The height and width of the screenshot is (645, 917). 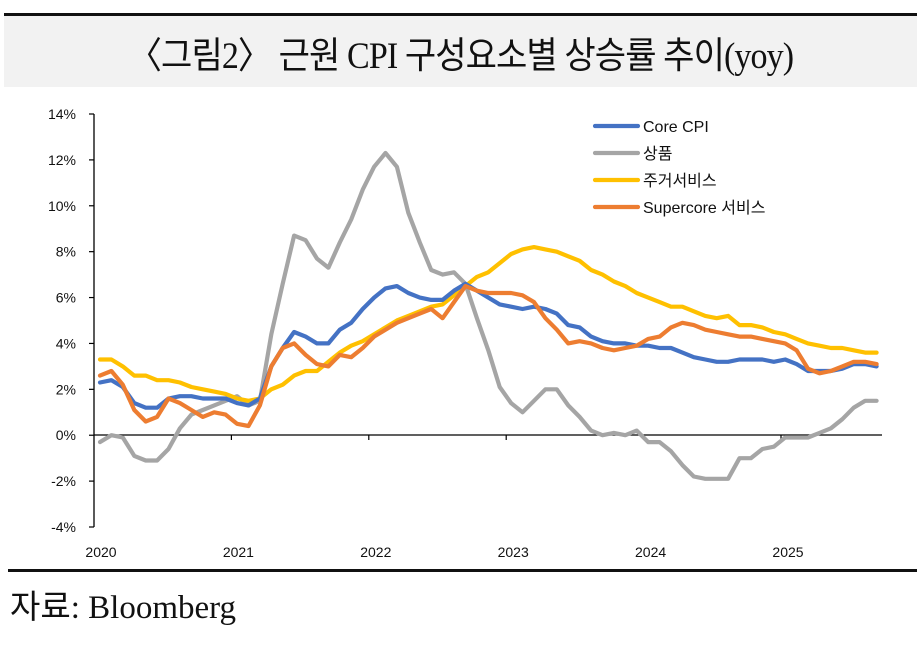 What do you see at coordinates (71, 320) in the screenshot?
I see `y-axis: 14% 12% 10% 8% 6% 4% 2% 0% -2% -4%` at bounding box center [71, 320].